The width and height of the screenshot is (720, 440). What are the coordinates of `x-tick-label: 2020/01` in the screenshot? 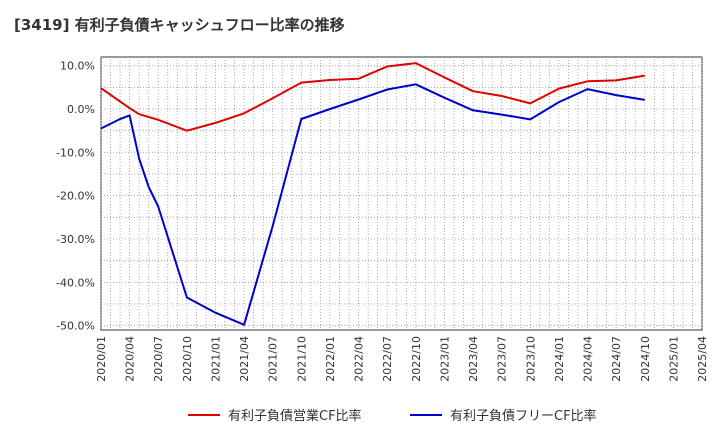 It's located at (101, 359).